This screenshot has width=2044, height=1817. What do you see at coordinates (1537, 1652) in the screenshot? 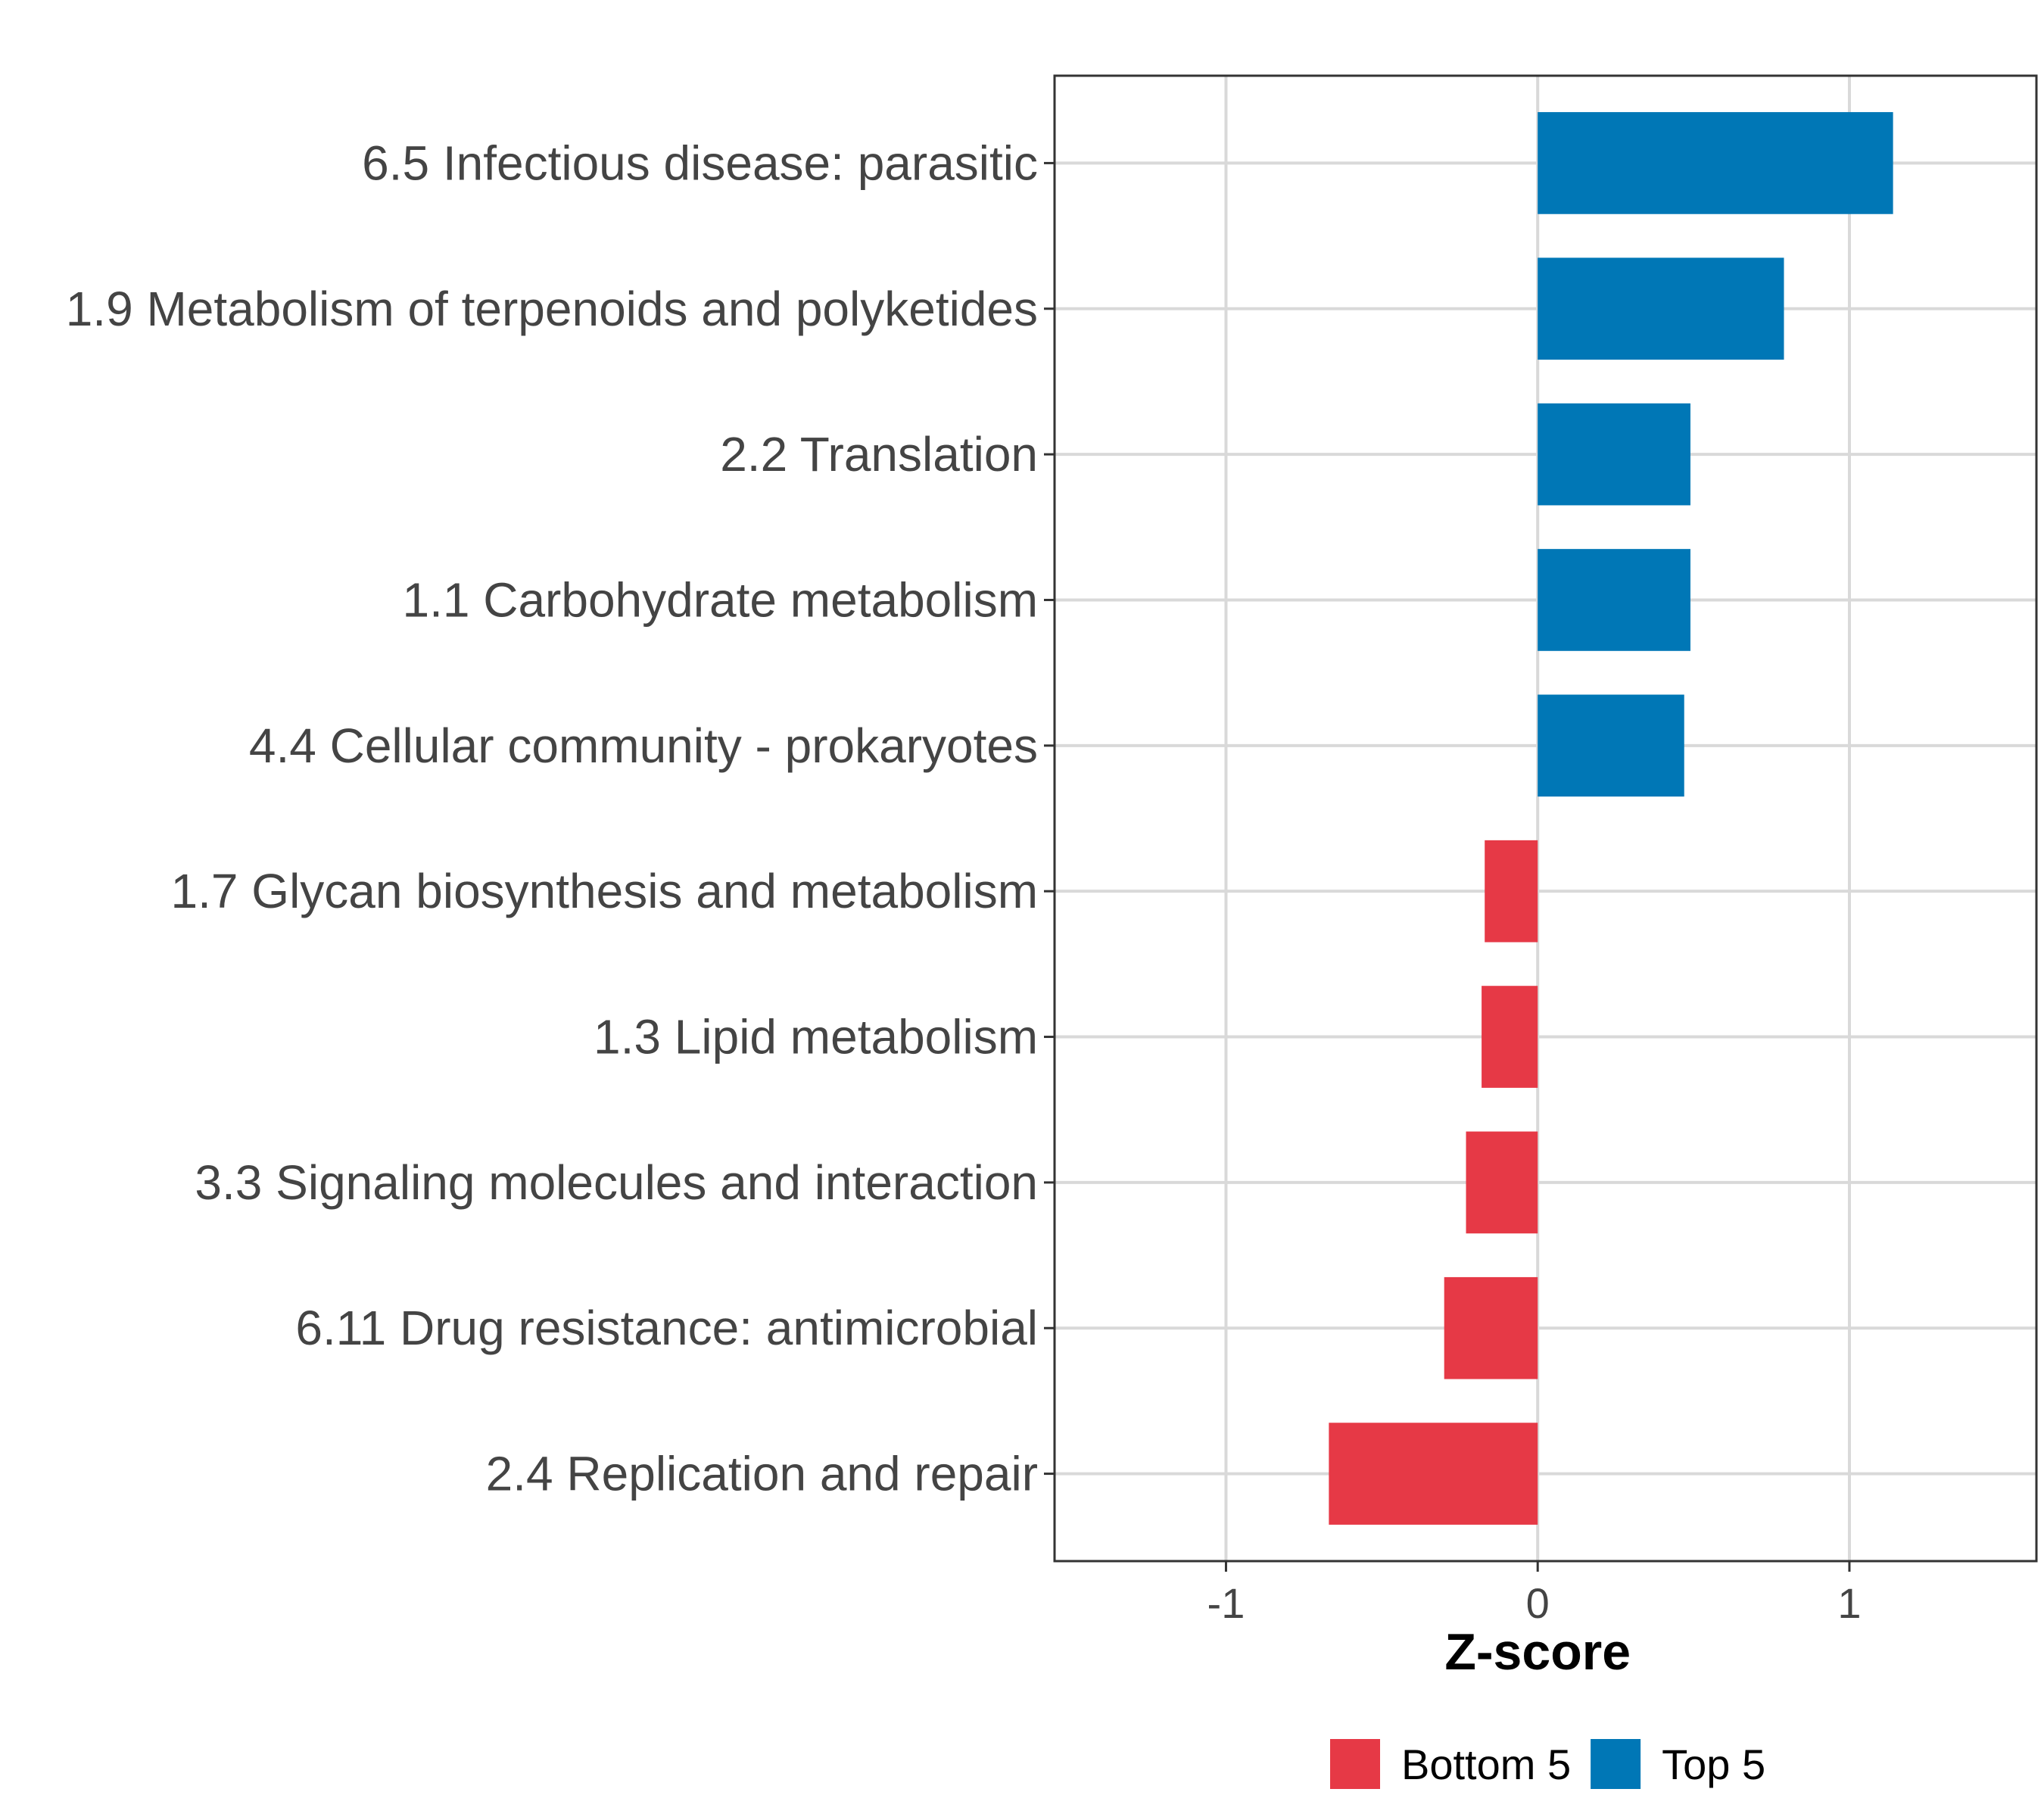
I see `x-axis-title: Z-score` at bounding box center [1537, 1652].